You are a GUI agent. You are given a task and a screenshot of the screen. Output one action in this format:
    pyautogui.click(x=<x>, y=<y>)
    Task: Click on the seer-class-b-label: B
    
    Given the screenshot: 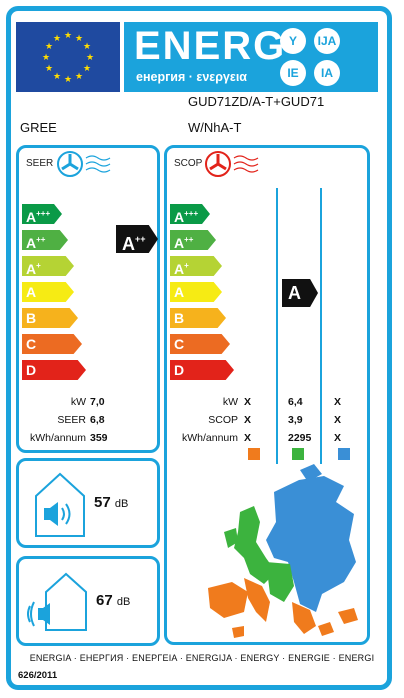 What is the action you would take?
    pyautogui.click(x=31, y=318)
    